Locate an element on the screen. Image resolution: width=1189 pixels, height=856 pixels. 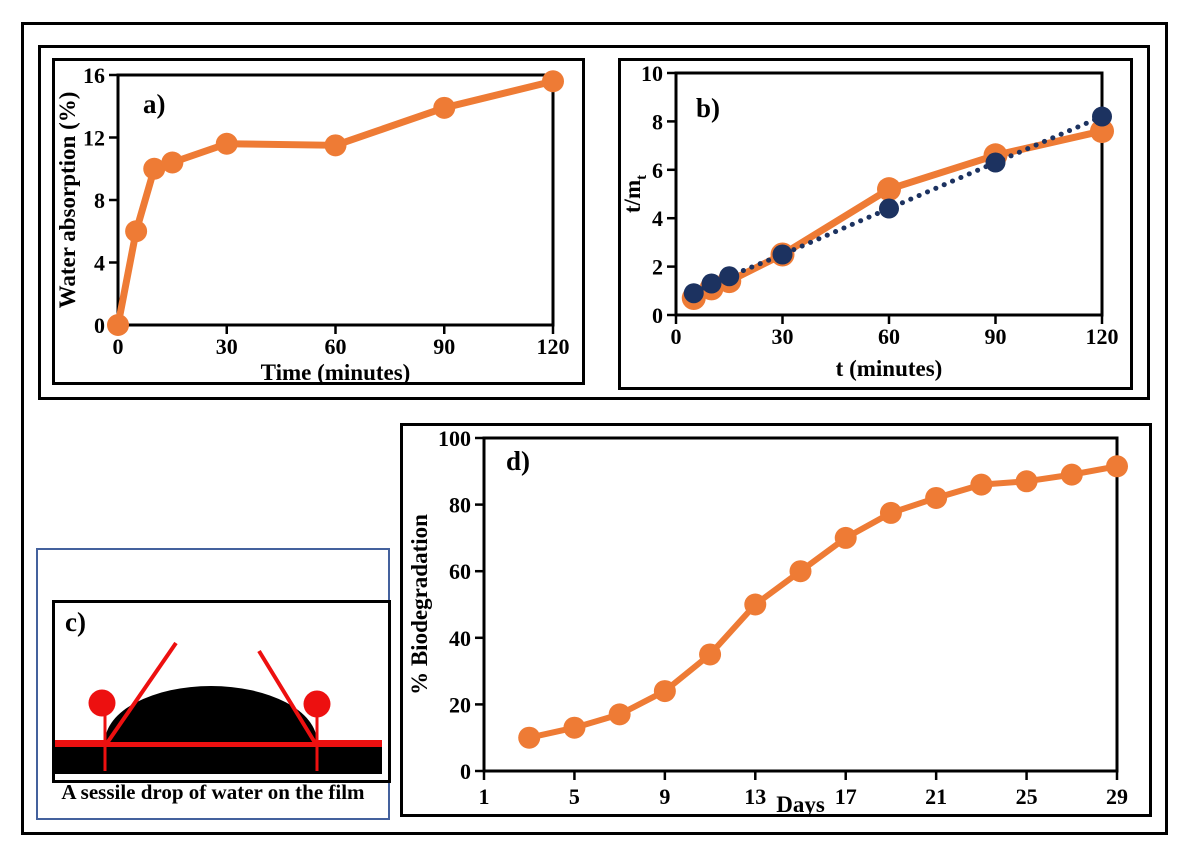
panel-letter: a) is located at coordinates (154, 104).